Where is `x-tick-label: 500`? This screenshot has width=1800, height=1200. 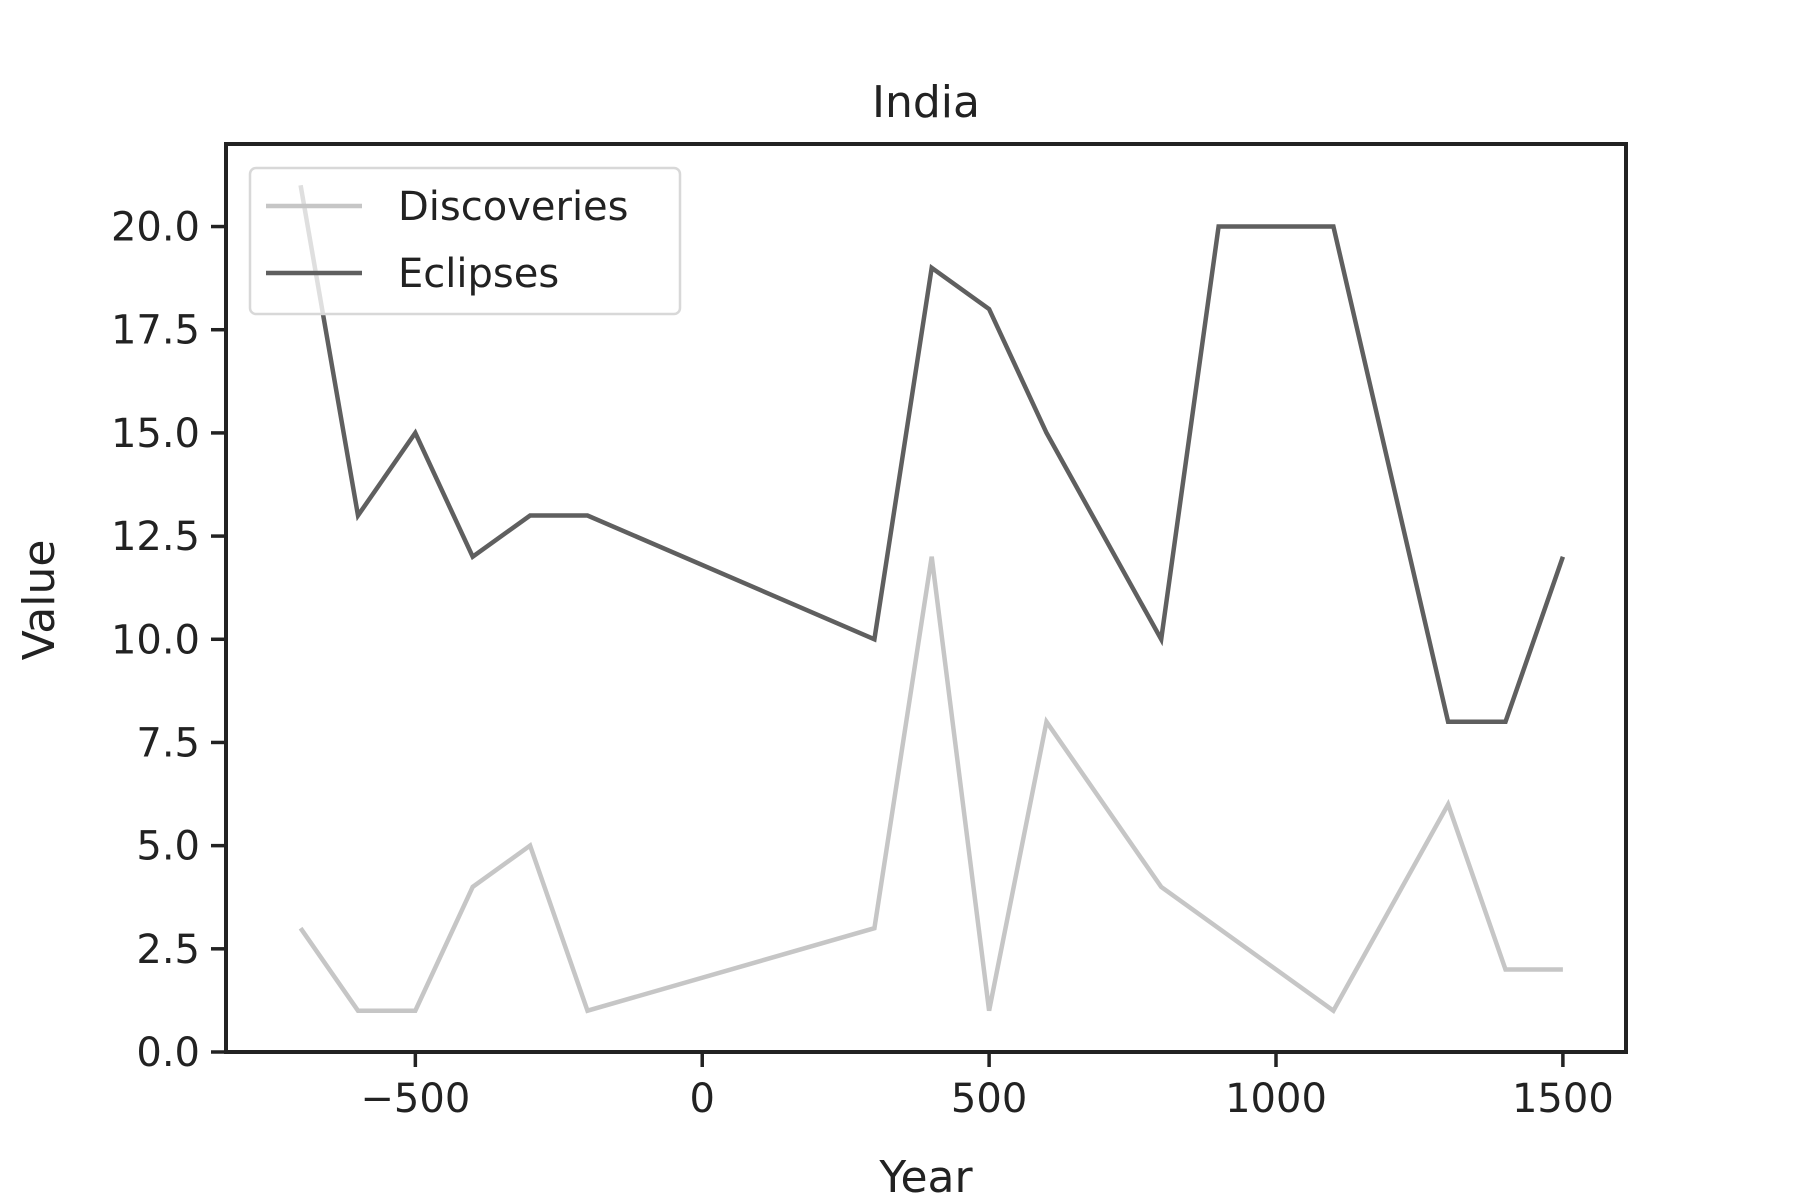 x-tick-label: 500 is located at coordinates (989, 1099).